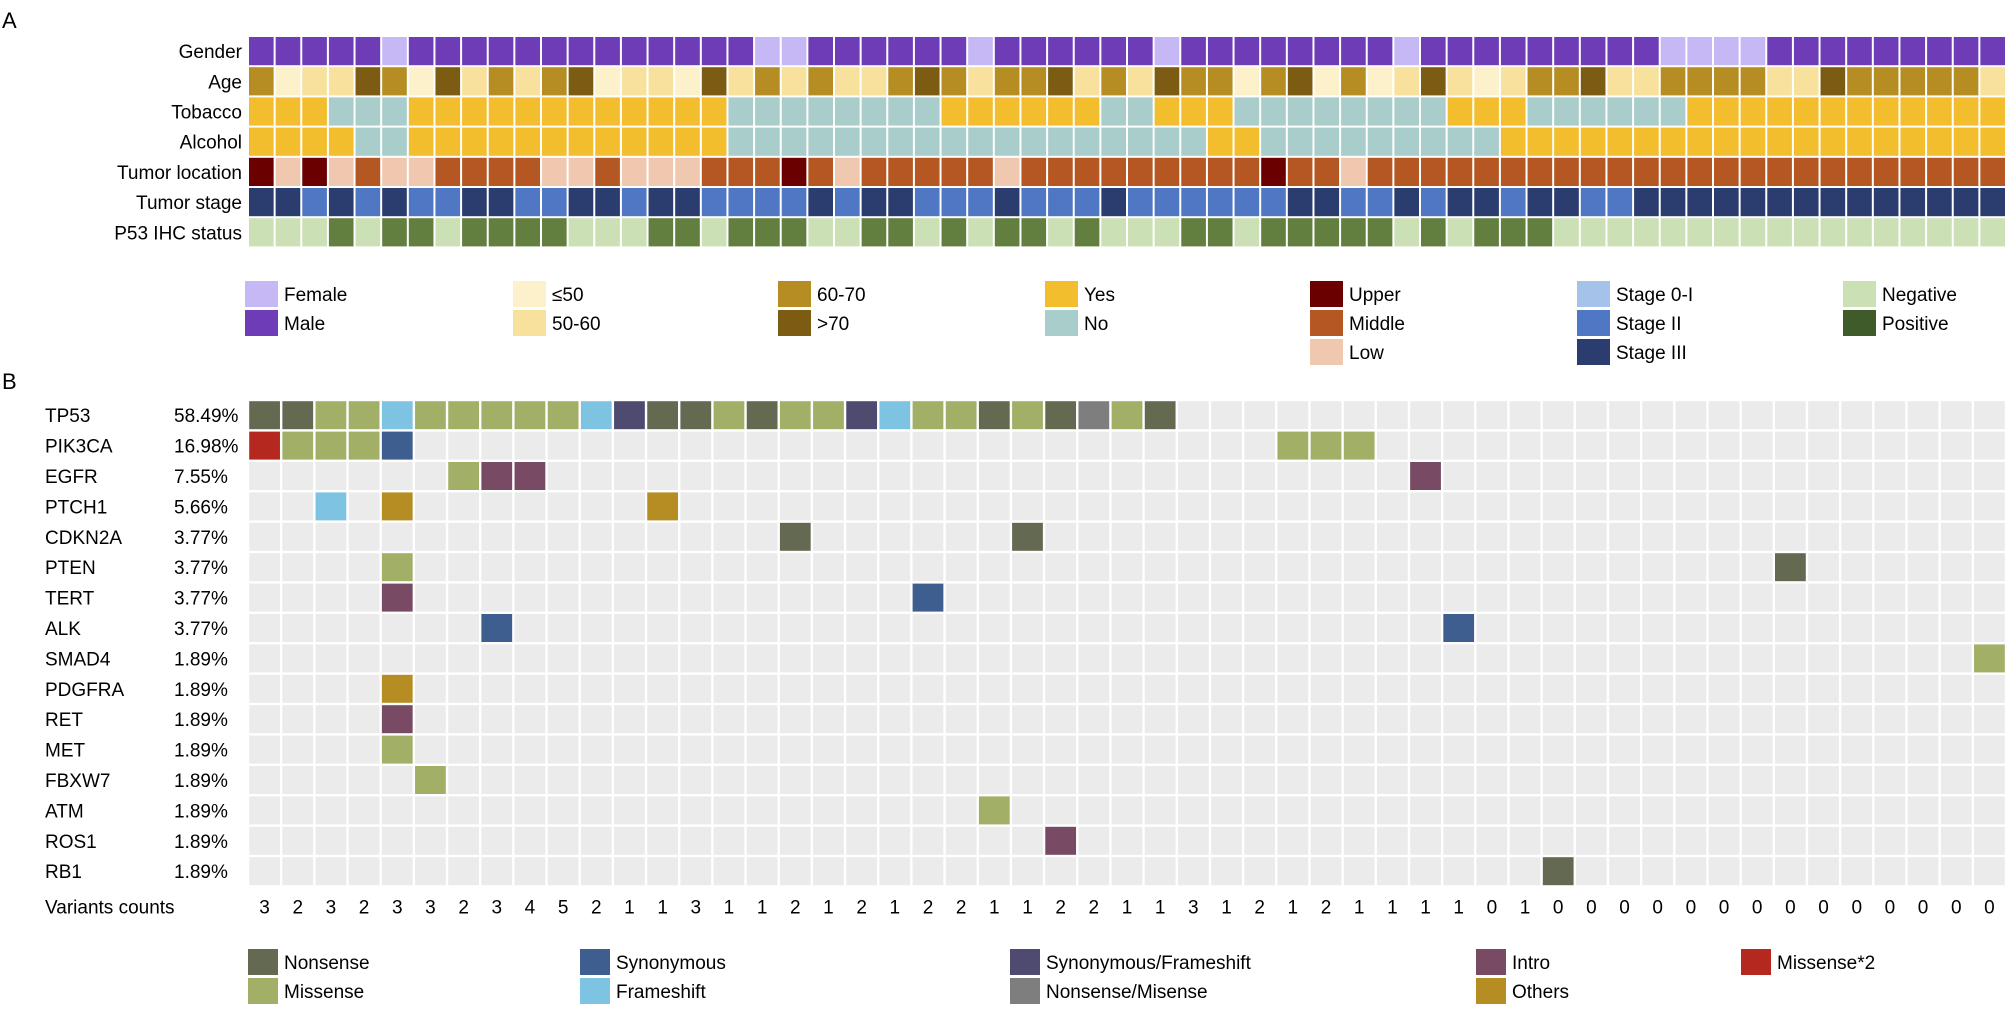  I want to click on mutation-legend-swatch, so click(1025, 991).